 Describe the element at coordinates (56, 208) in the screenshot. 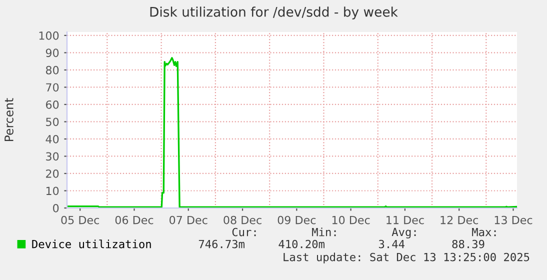

I see `y-tick-label: 0` at that location.